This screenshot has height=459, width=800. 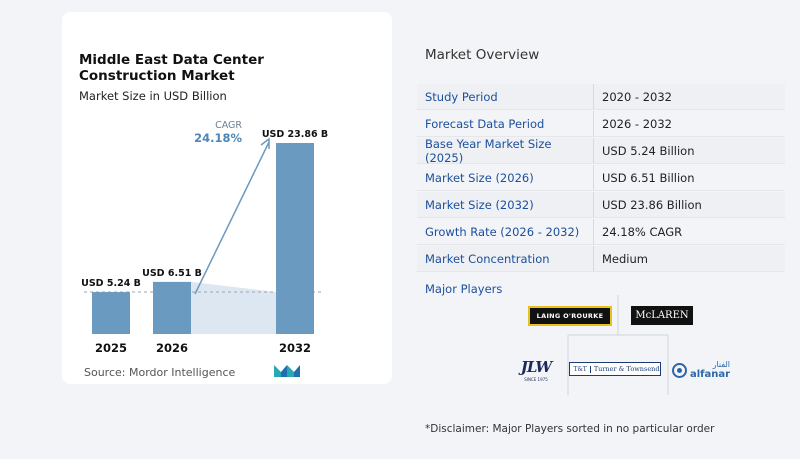 What do you see at coordinates (637, 96) in the screenshot?
I see `overview-row-value: 2020 - 2032` at bounding box center [637, 96].